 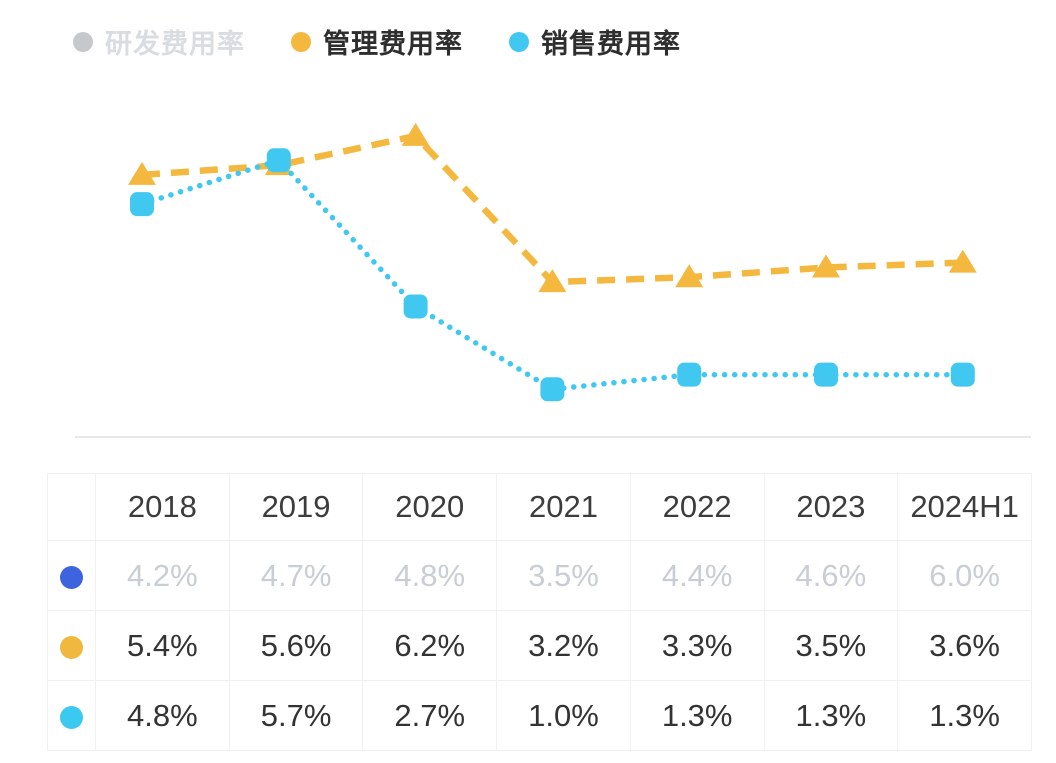 I want to click on series-dot-admin, so click(x=71, y=647).